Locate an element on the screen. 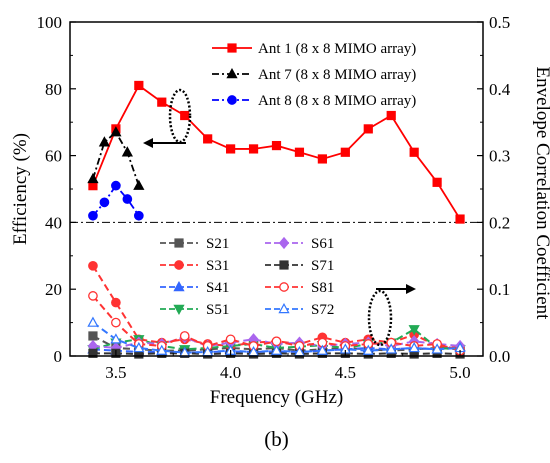 The height and width of the screenshot is (463, 550). legend-label: S71 is located at coordinates (322, 266).